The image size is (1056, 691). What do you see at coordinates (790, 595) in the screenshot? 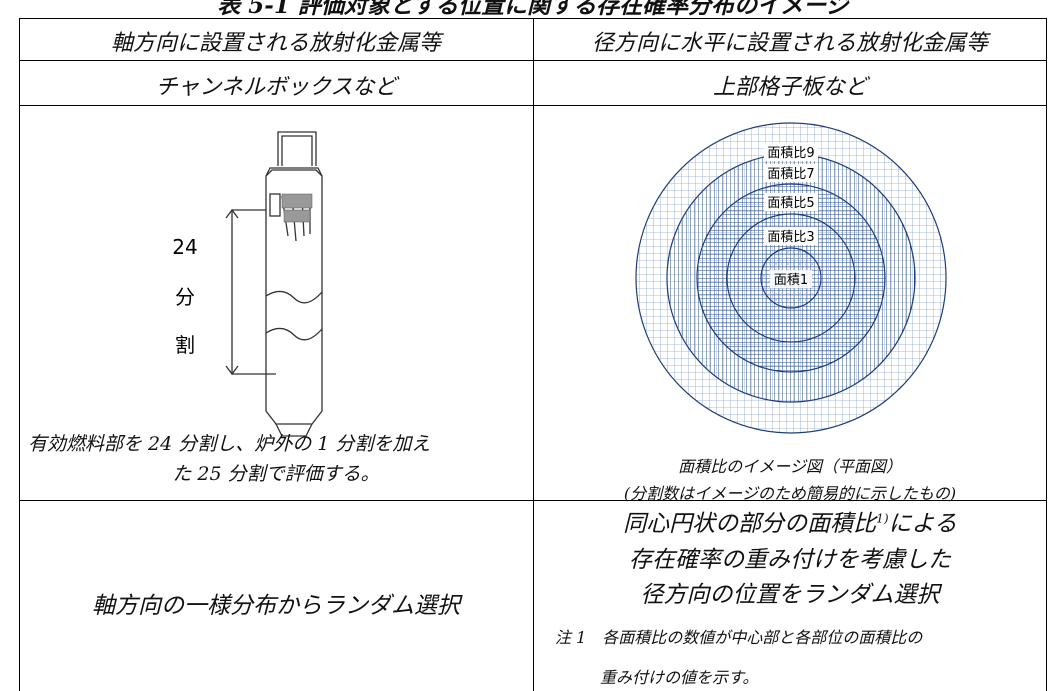
I see `method-line: 径方向の位置をランダム選択` at bounding box center [790, 595].